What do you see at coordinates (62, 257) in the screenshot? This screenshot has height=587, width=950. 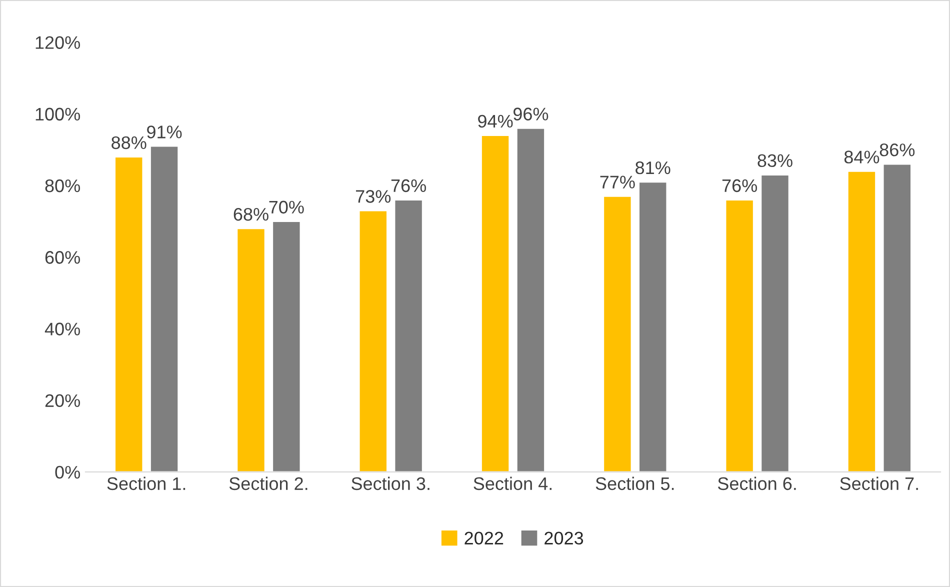 I see `y-tick-label: 60%` at bounding box center [62, 257].